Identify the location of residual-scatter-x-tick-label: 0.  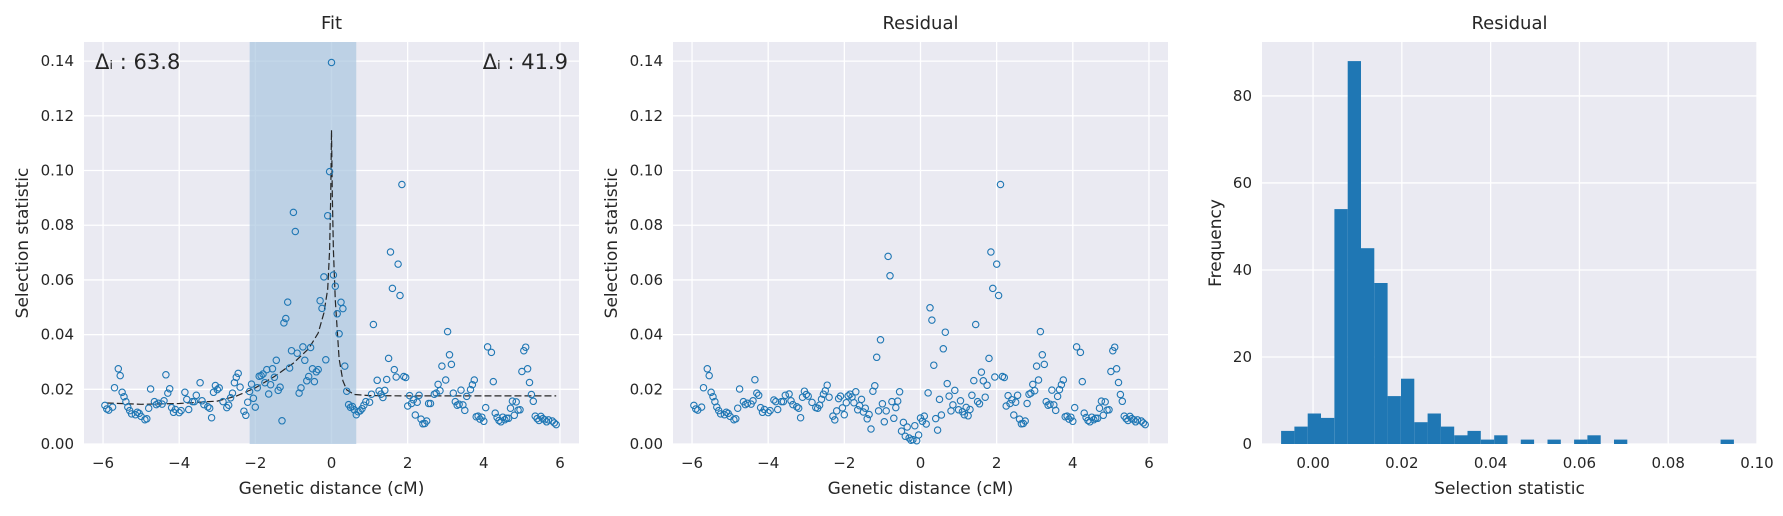
(921, 463).